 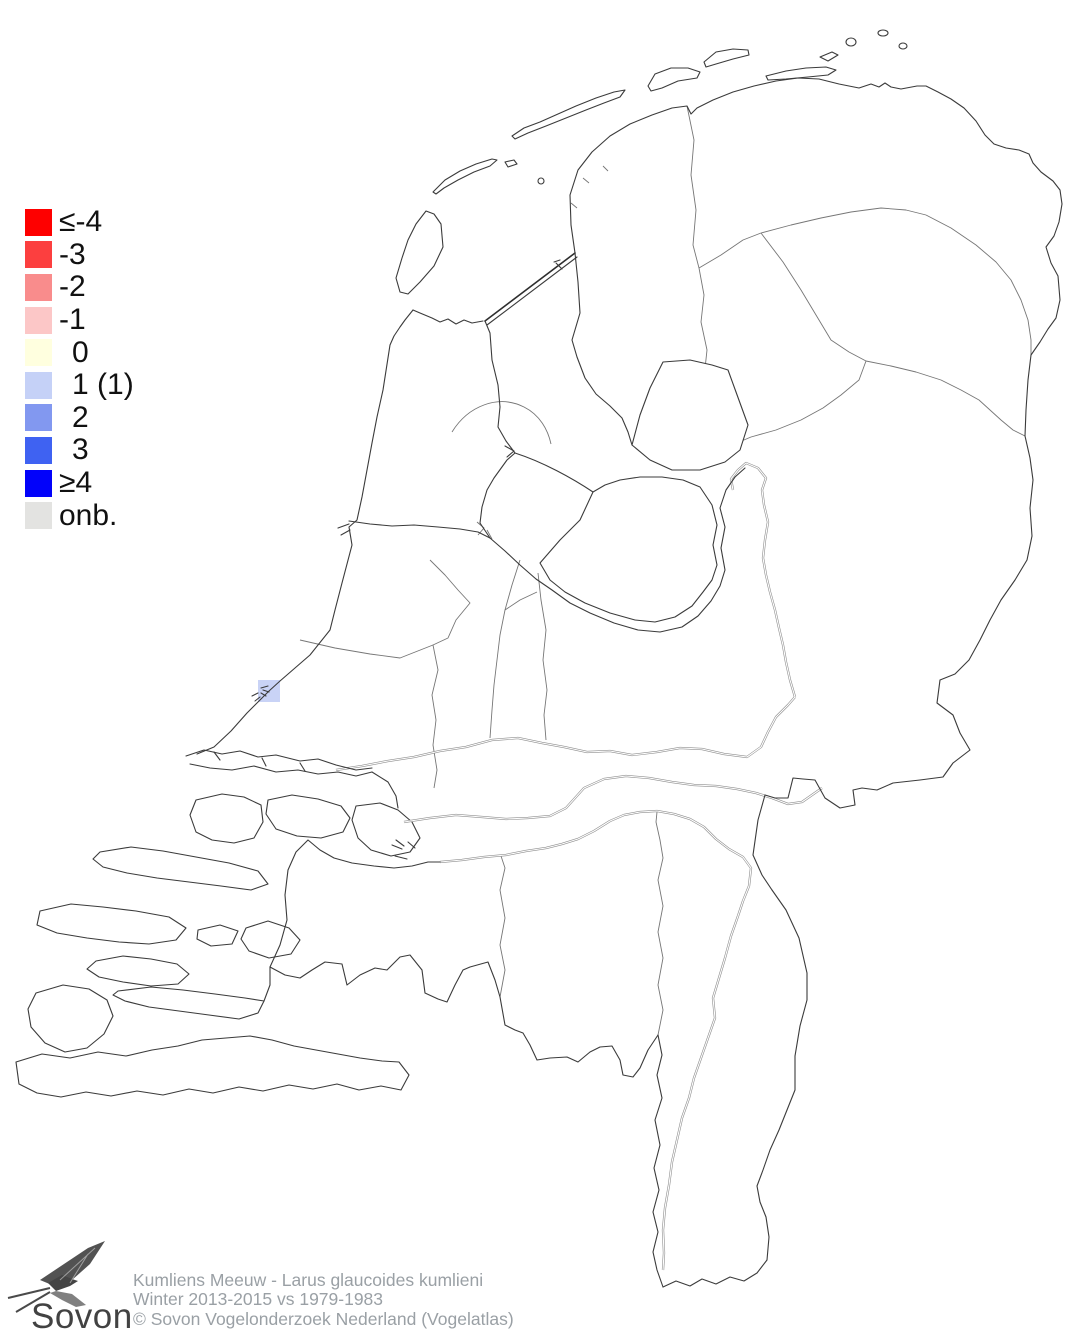 I want to click on flevoland, so click(x=628, y=549).